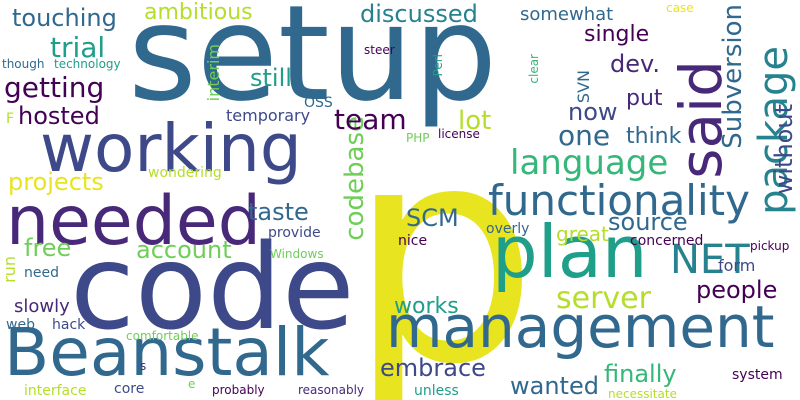  I want to click on word-core: core, so click(129, 389).